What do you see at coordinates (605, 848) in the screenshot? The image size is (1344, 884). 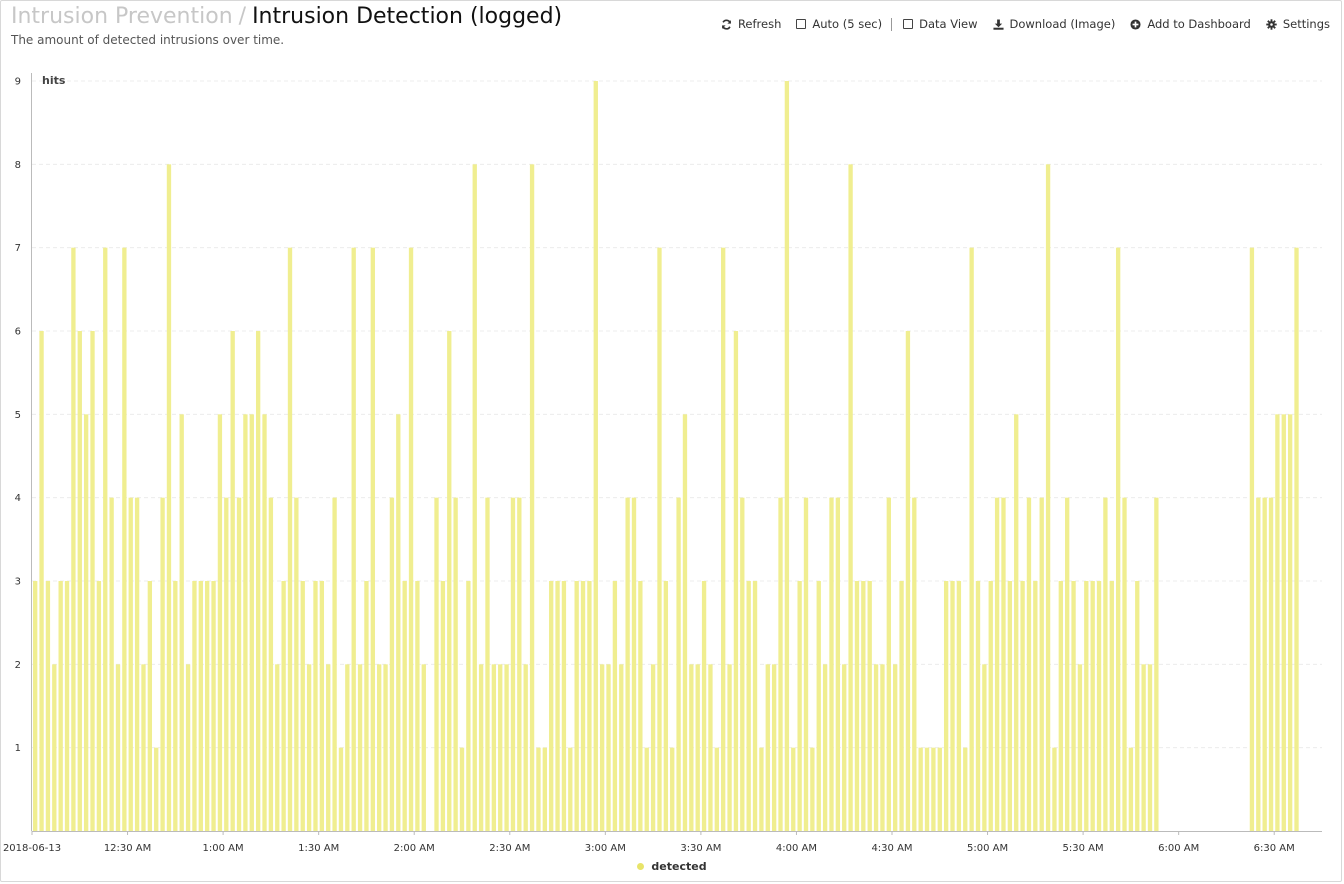 I see `x-tick-label: 3:00 AM` at bounding box center [605, 848].